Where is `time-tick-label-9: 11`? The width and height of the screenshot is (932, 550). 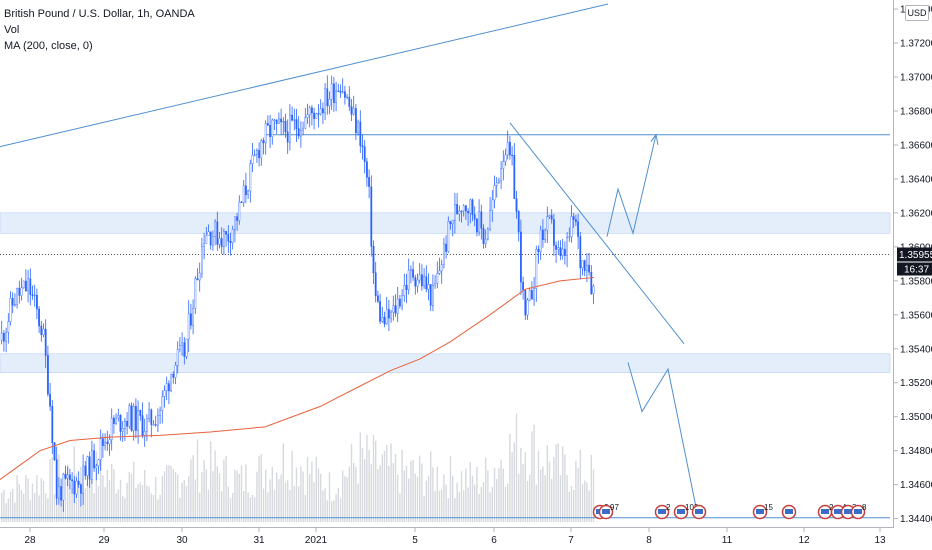
time-tick-label-9: 11 is located at coordinates (727, 540).